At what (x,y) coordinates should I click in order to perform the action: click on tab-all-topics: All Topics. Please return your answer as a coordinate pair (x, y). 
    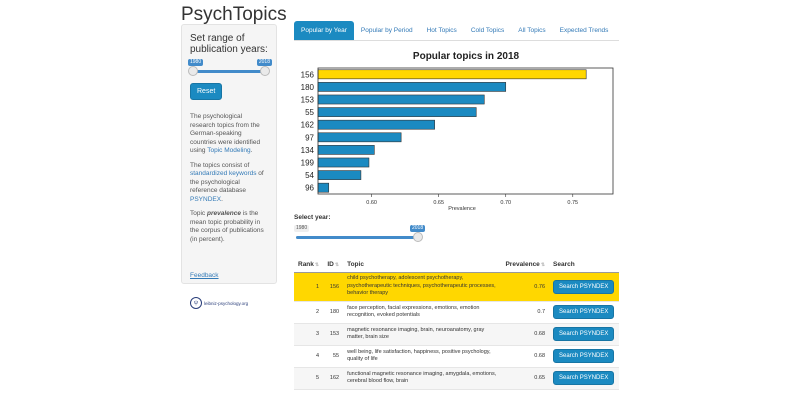
    Looking at the image, I should click on (532, 30).